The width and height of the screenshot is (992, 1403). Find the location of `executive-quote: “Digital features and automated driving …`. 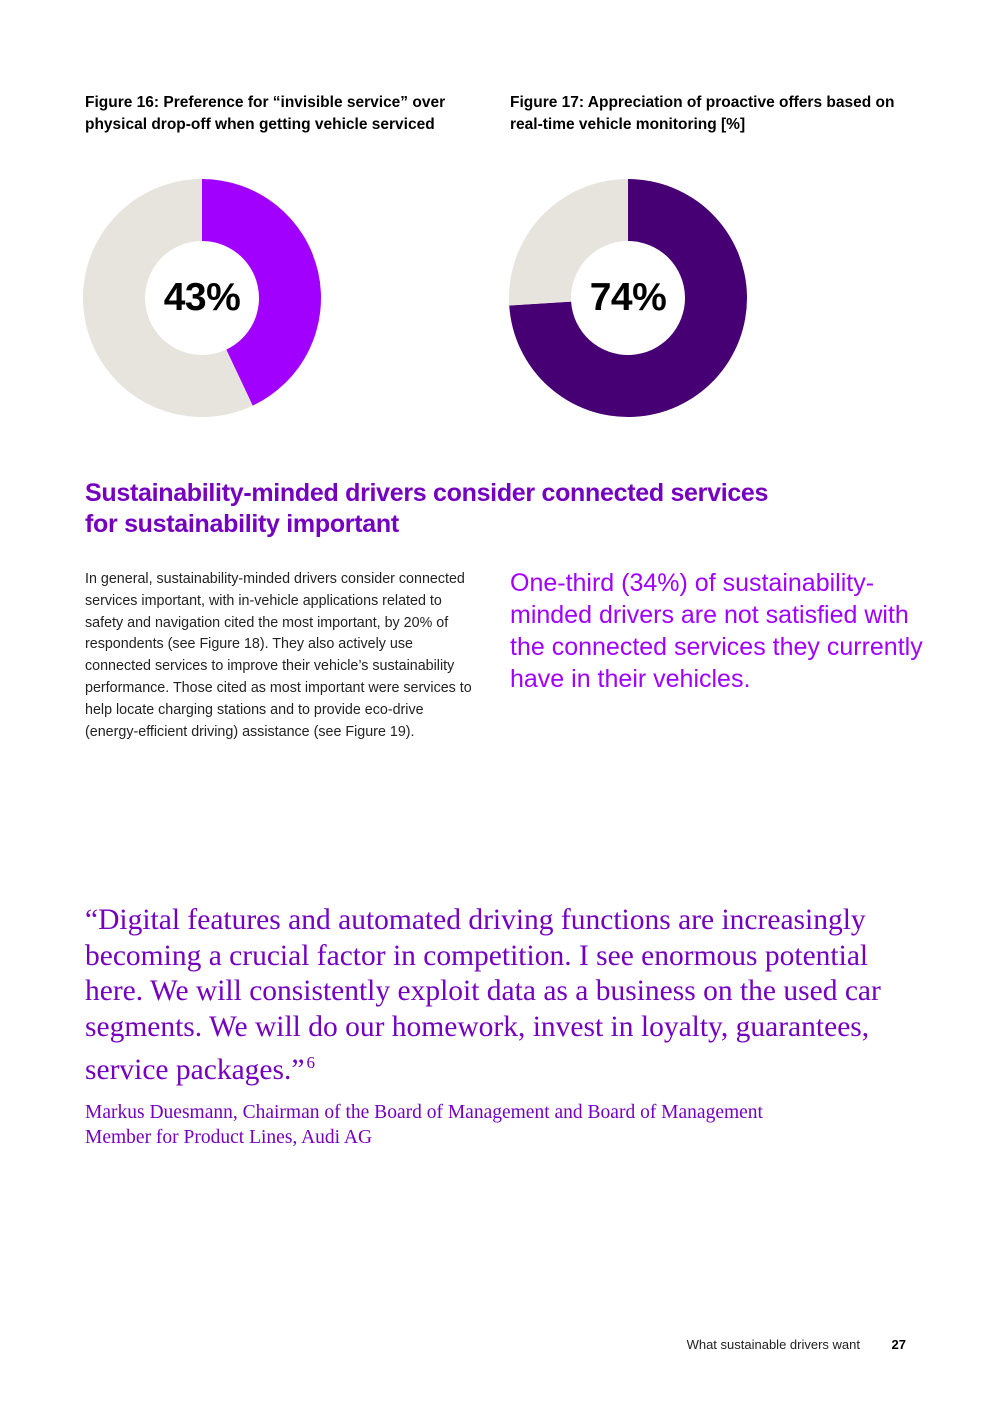

executive-quote: “Digital features and automated driving … is located at coordinates (485, 996).